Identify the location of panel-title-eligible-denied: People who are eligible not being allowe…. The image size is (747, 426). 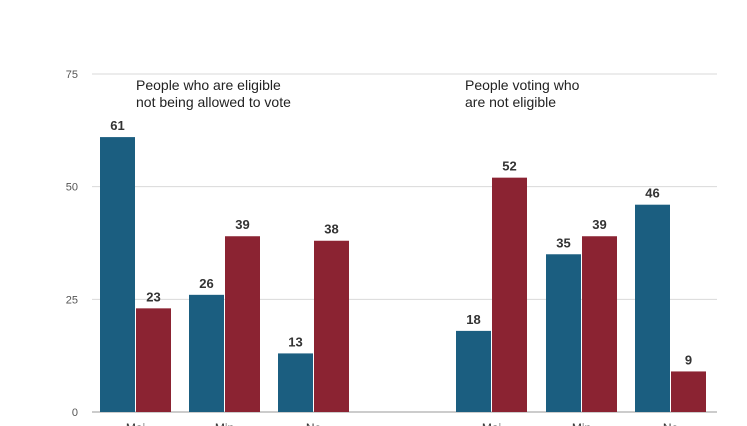
(213, 93).